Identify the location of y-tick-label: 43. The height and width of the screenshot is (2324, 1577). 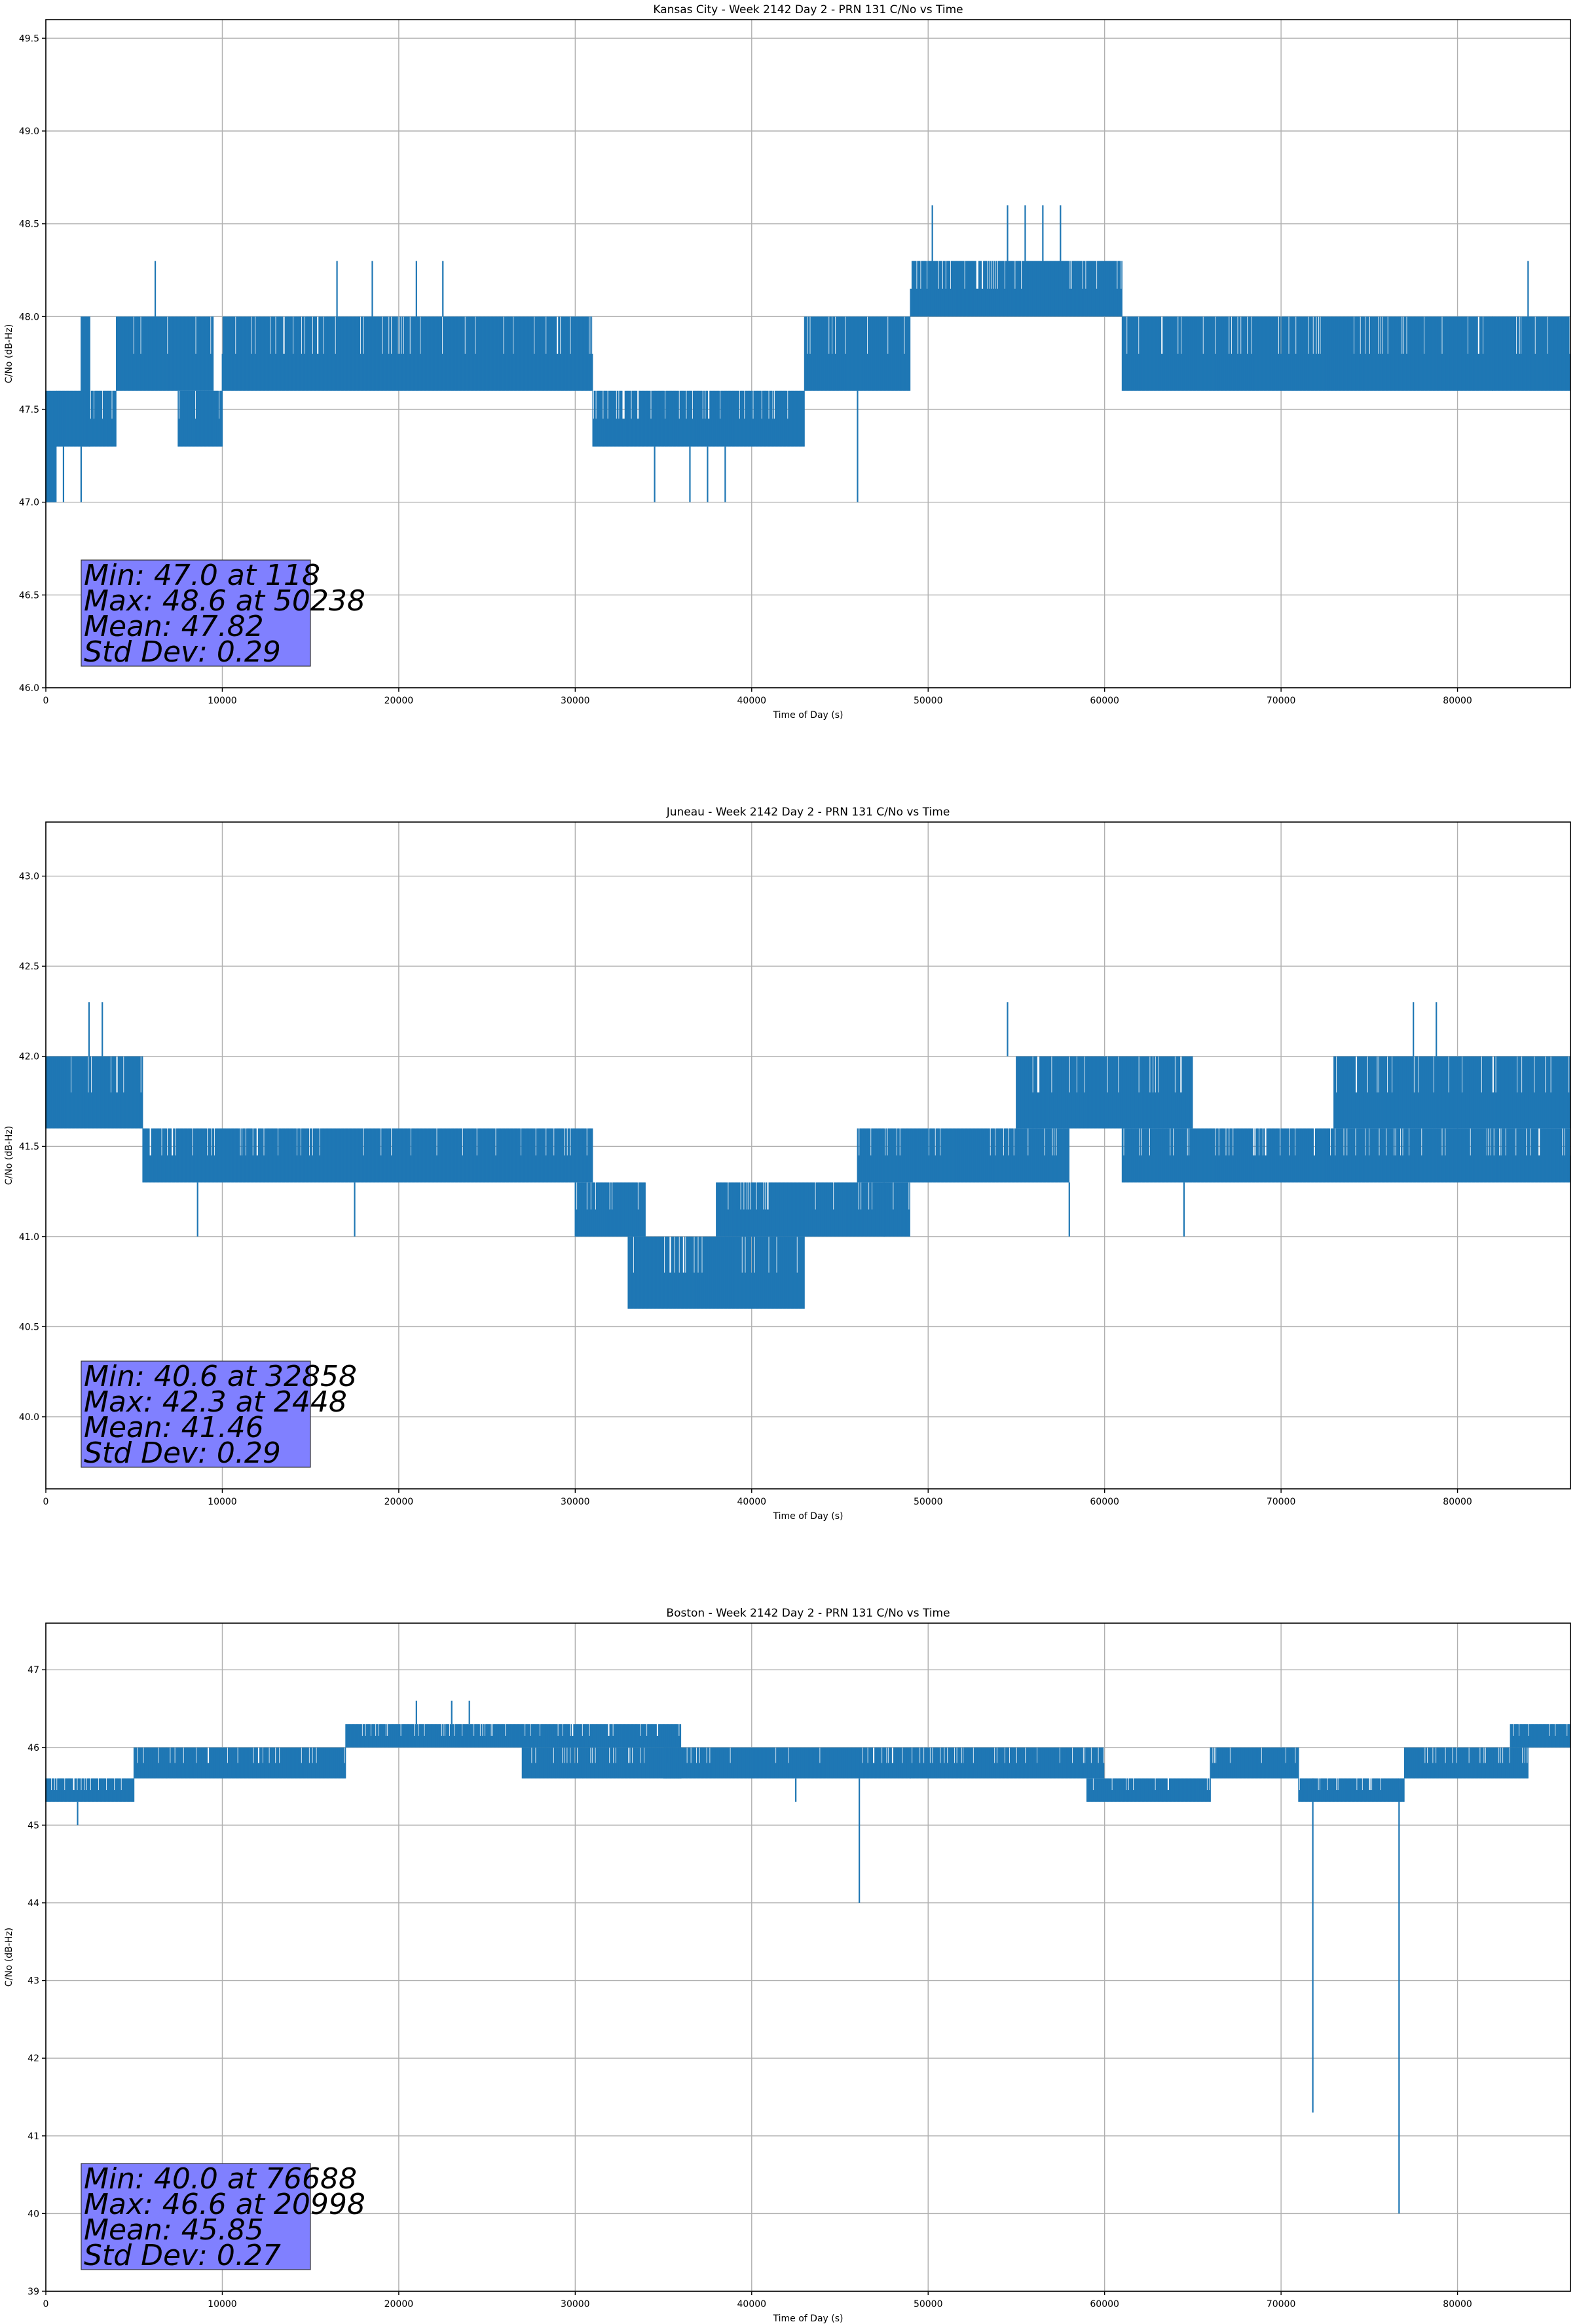
(33, 1981).